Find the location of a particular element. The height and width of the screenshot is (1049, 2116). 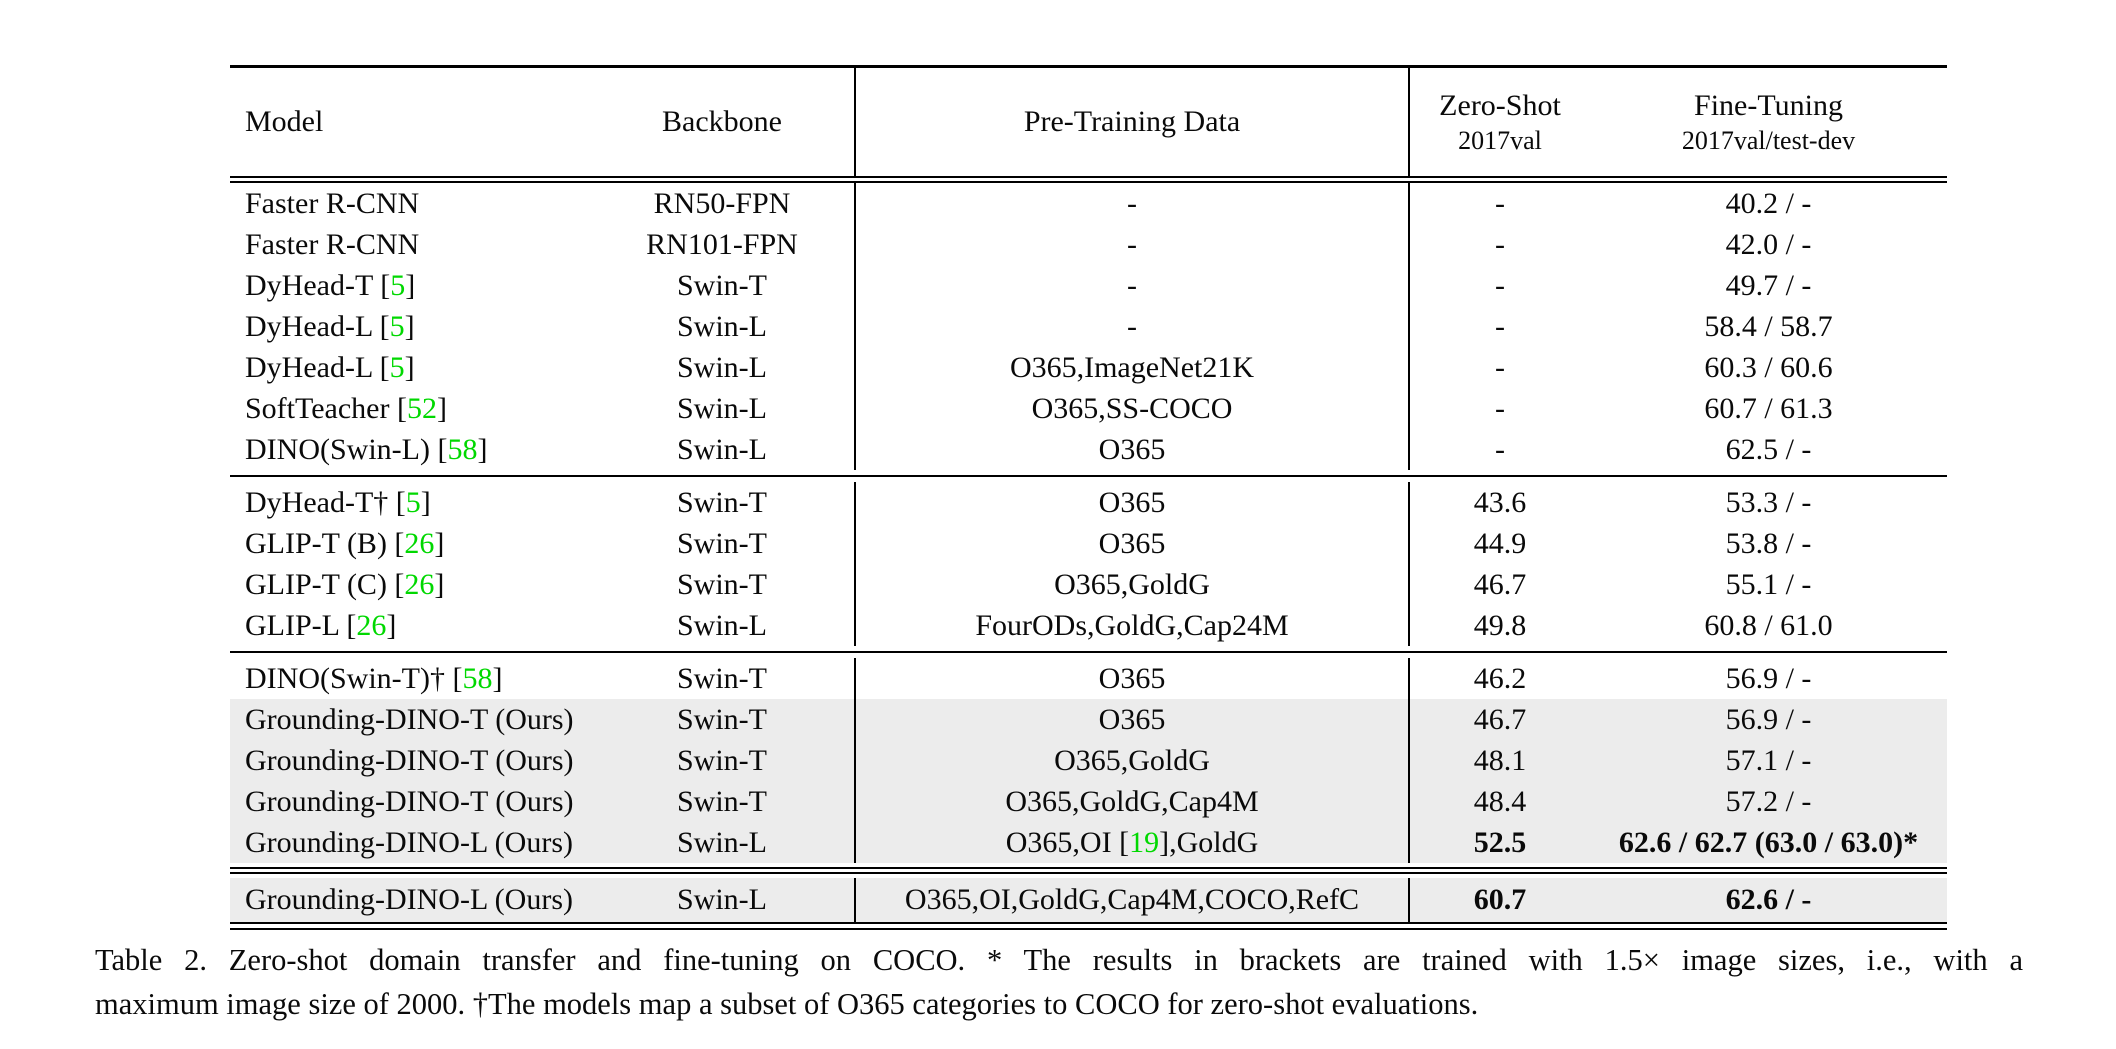

zeroshot-subtitle: 2017val is located at coordinates (1500, 140).